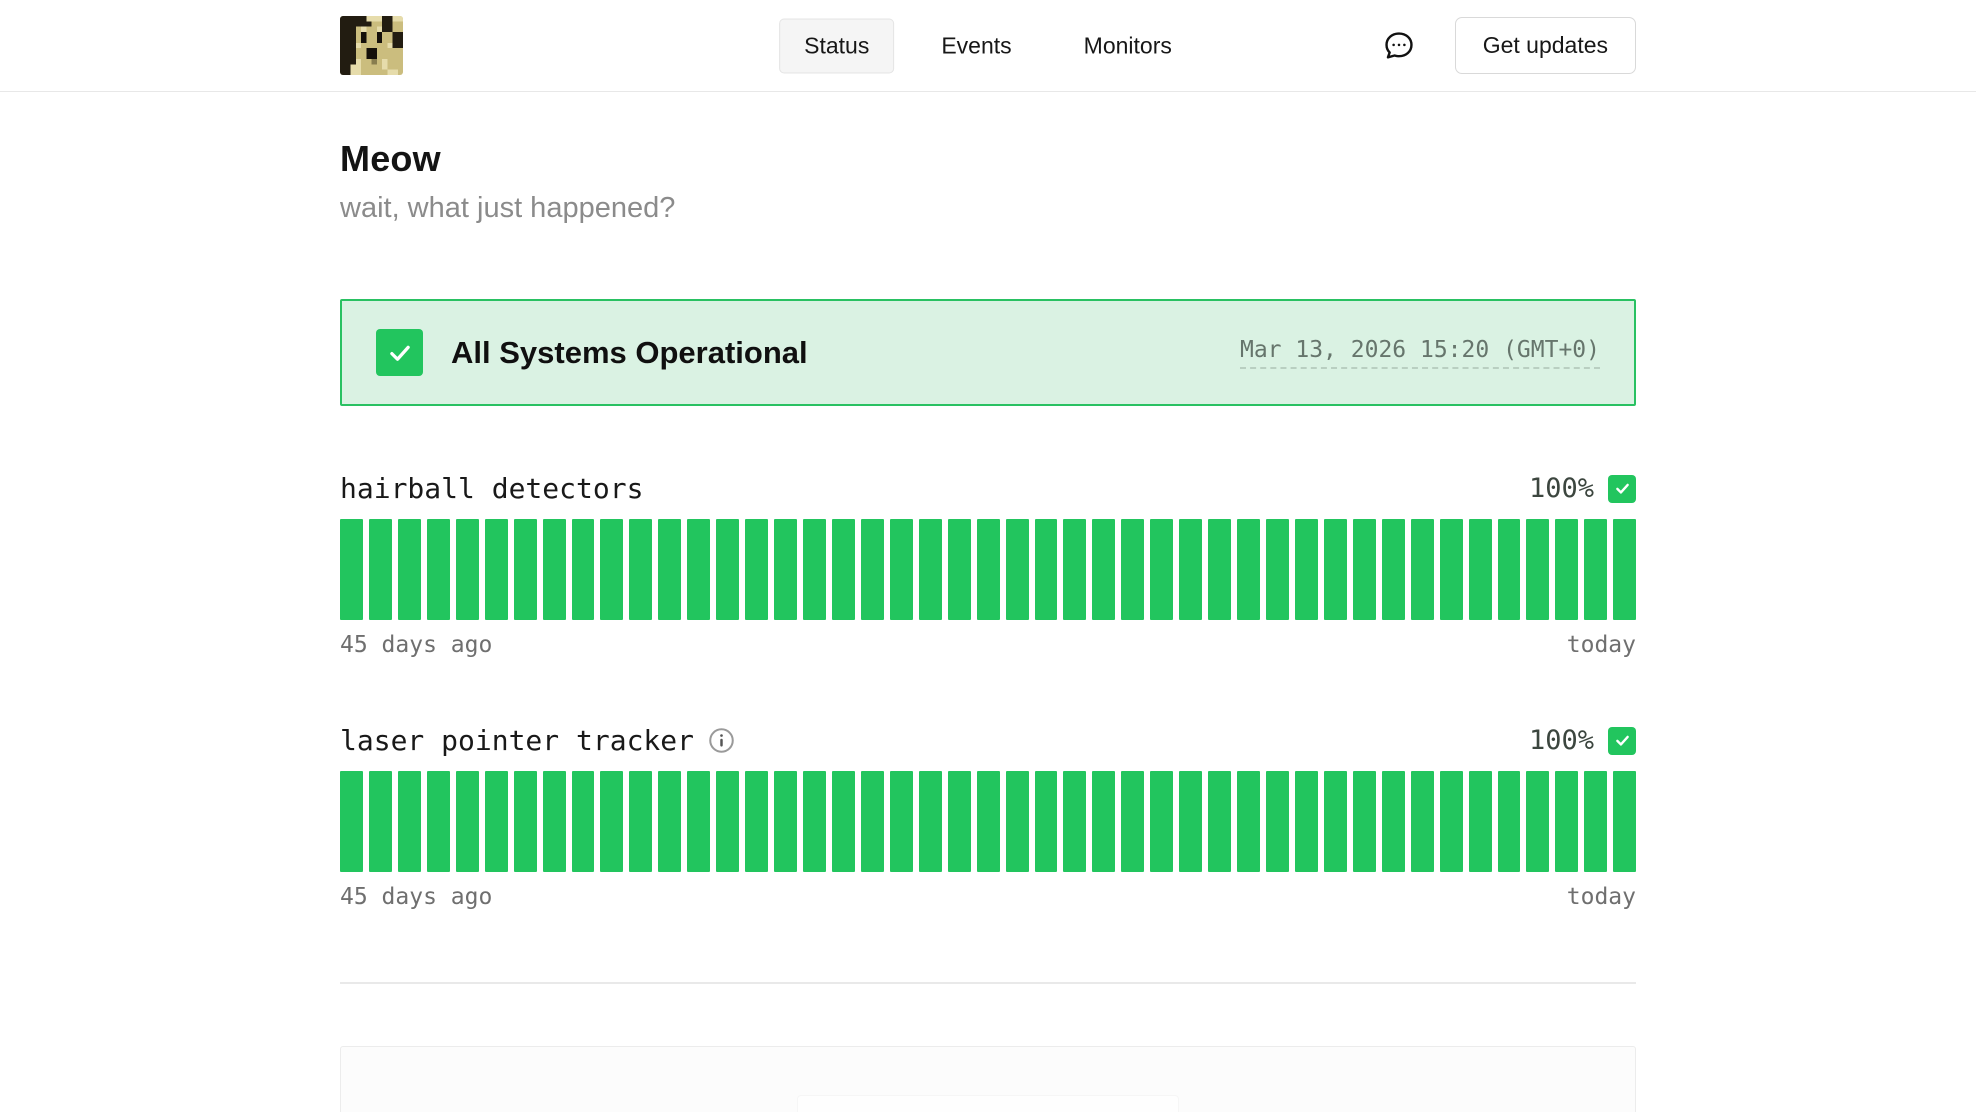  I want to click on nav-tab-monitors: Monitors, so click(1127, 45).